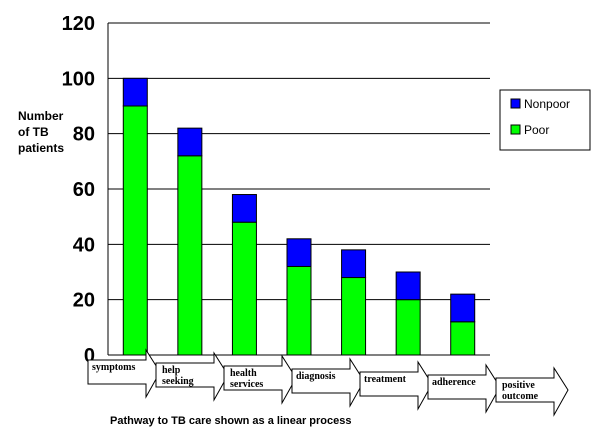 The image size is (600, 432). What do you see at coordinates (78, 24) in the screenshot?
I see `y-tick-label: 120` at bounding box center [78, 24].